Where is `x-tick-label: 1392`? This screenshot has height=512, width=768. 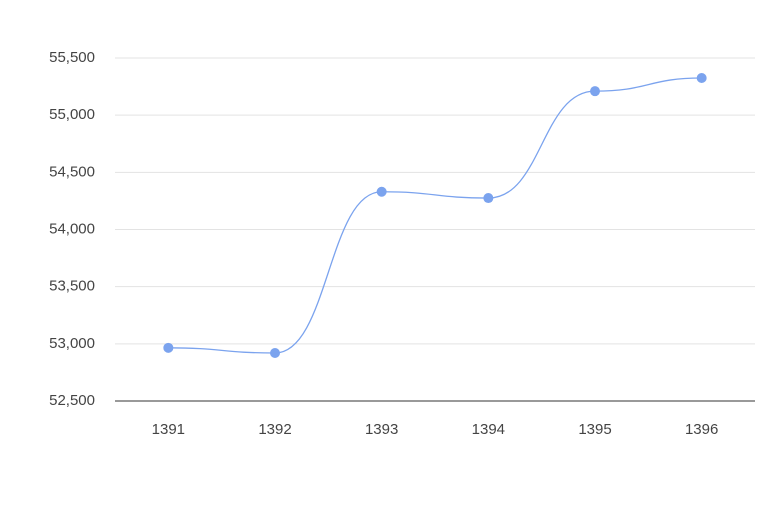 x-tick-label: 1392 is located at coordinates (274, 429).